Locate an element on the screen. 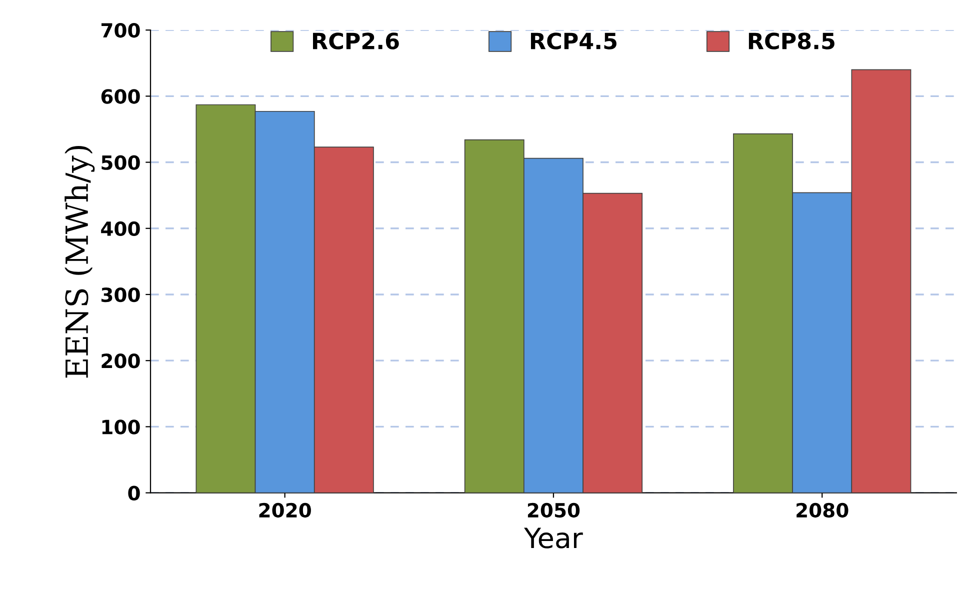 The image size is (971, 601). y-tick-label: 200 is located at coordinates (121, 361).